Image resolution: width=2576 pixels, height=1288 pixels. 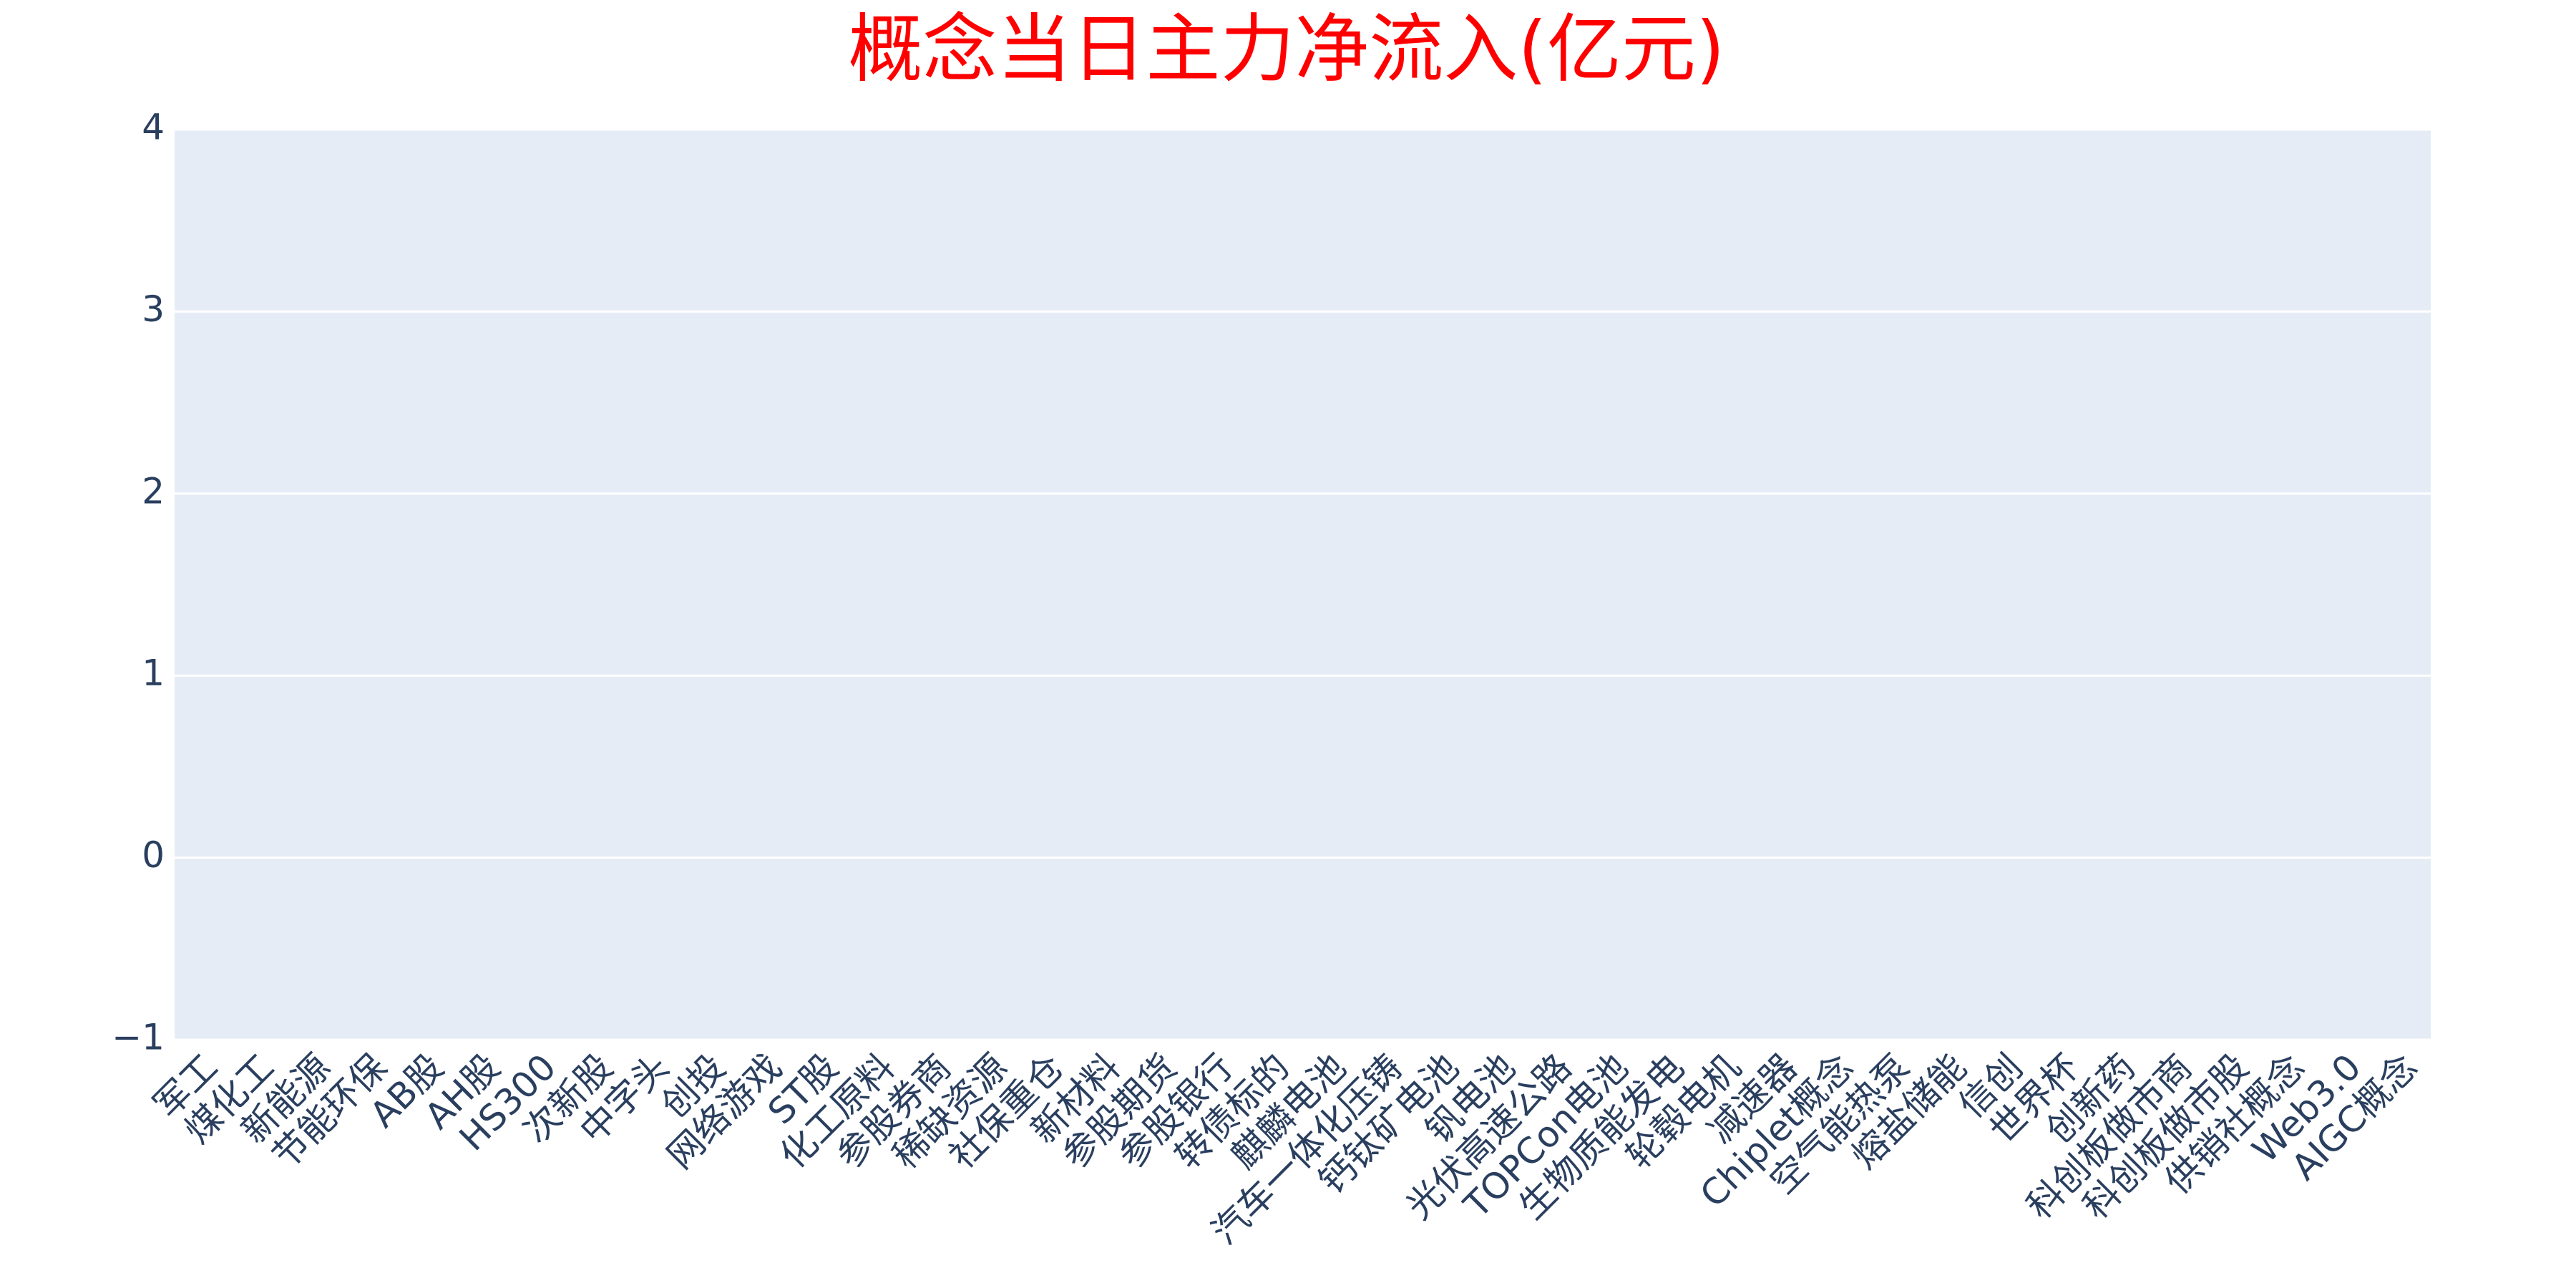 What do you see at coordinates (153, 127) in the screenshot?
I see `y-tick-label: 4` at bounding box center [153, 127].